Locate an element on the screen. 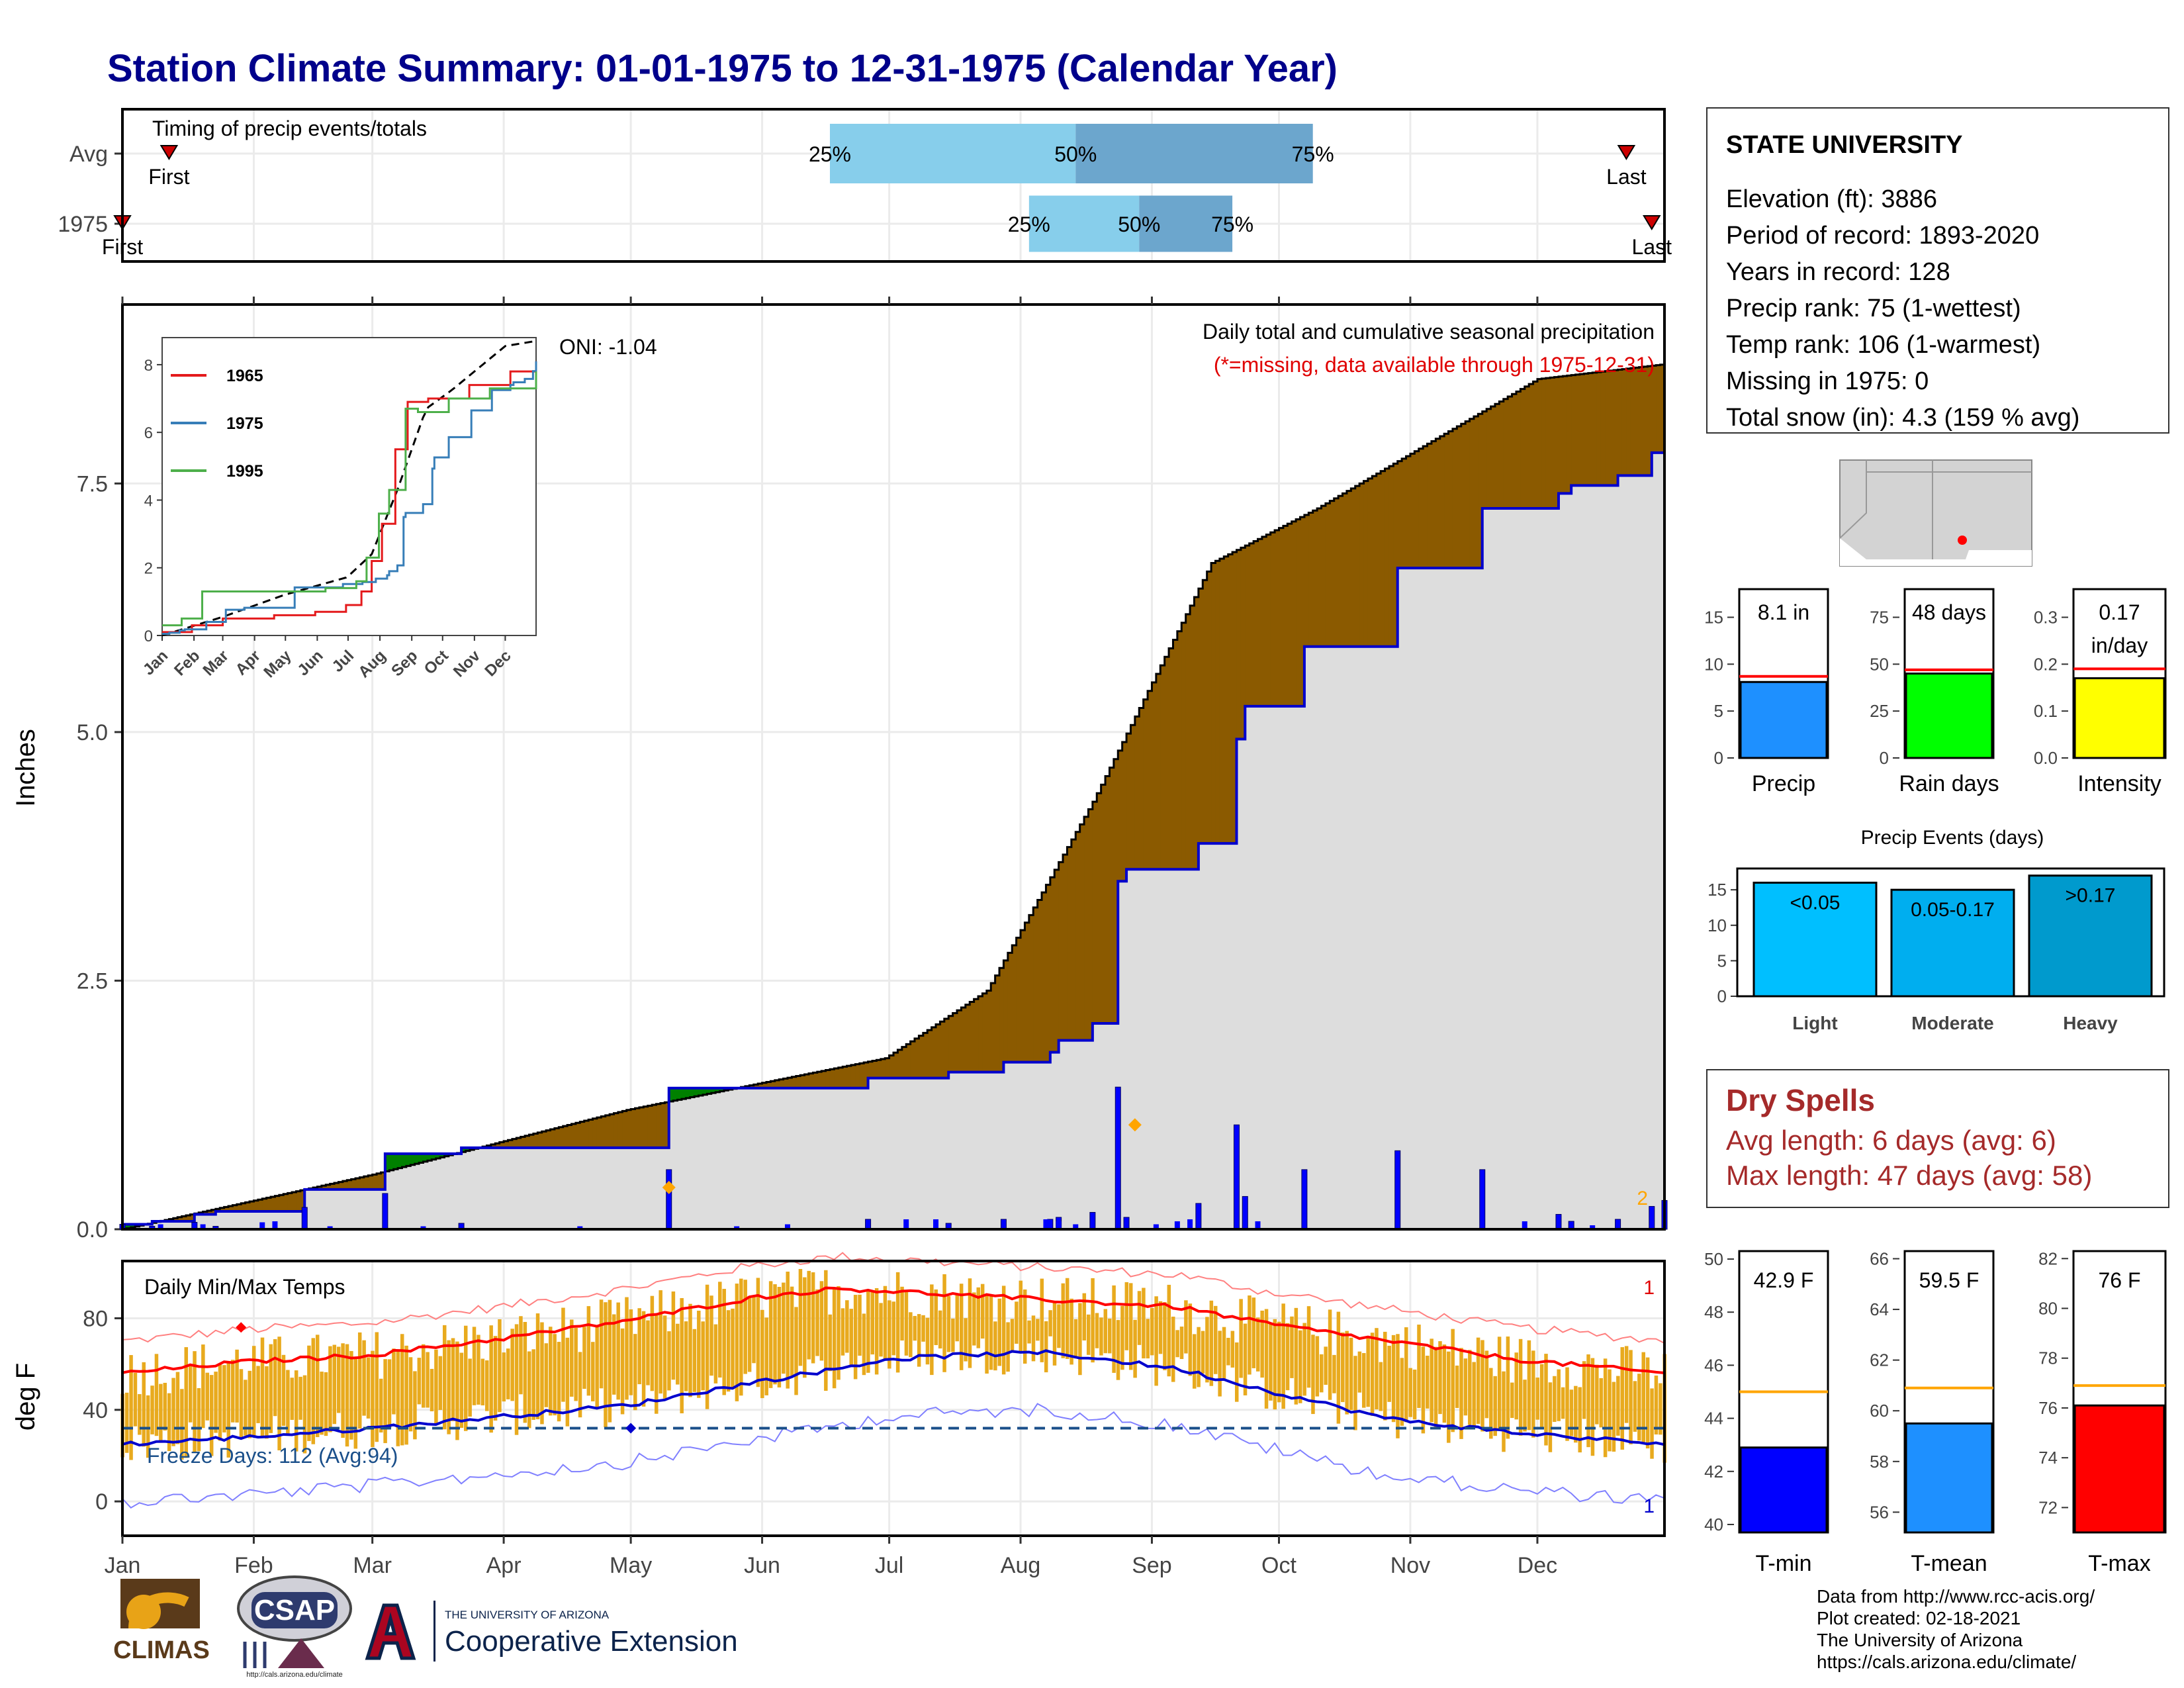 The image size is (2184, 1688). inset-panel is located at coordinates (349, 486).